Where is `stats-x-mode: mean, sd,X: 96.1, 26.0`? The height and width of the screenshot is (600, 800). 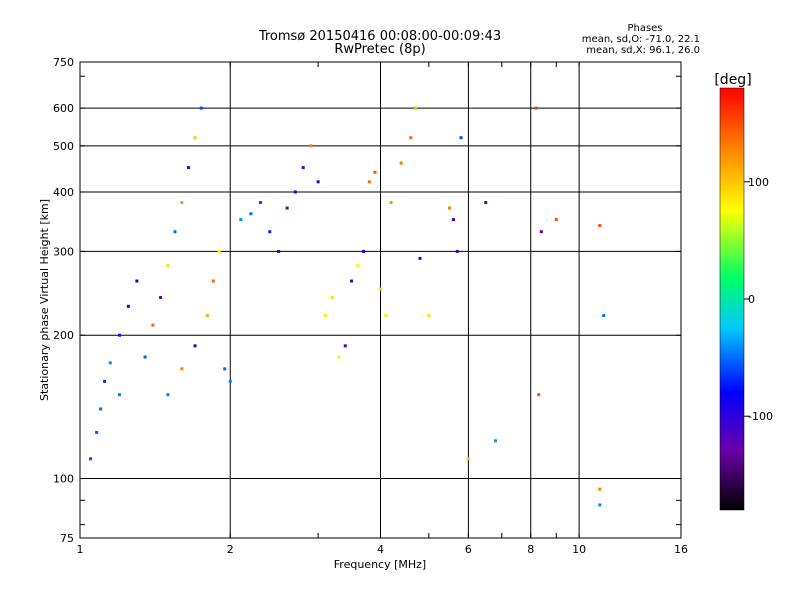
stats-x-mode: mean, sd,X: 96.1, 26.0 is located at coordinates (643, 50).